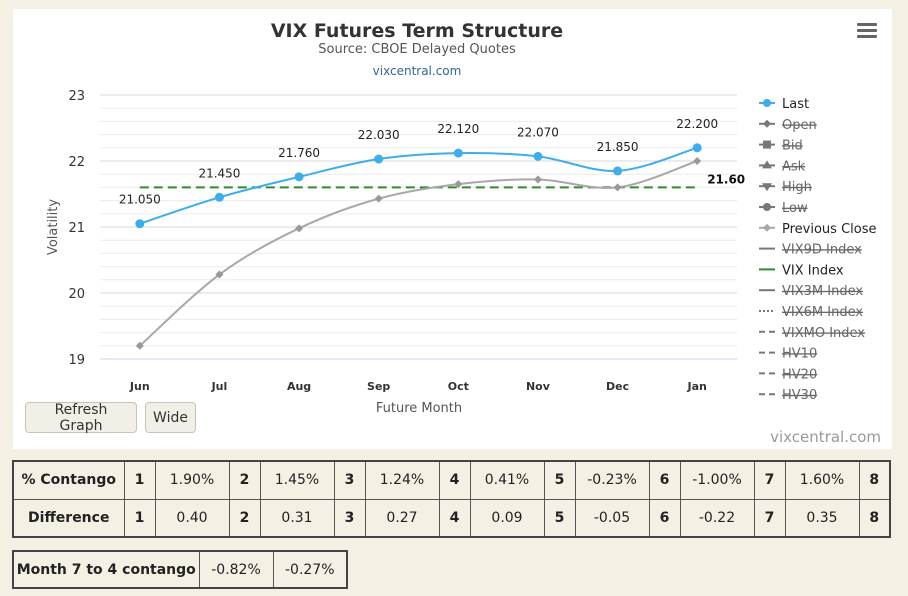 This screenshot has width=908, height=596. I want to click on contango-value: 1.45%, so click(297, 480).